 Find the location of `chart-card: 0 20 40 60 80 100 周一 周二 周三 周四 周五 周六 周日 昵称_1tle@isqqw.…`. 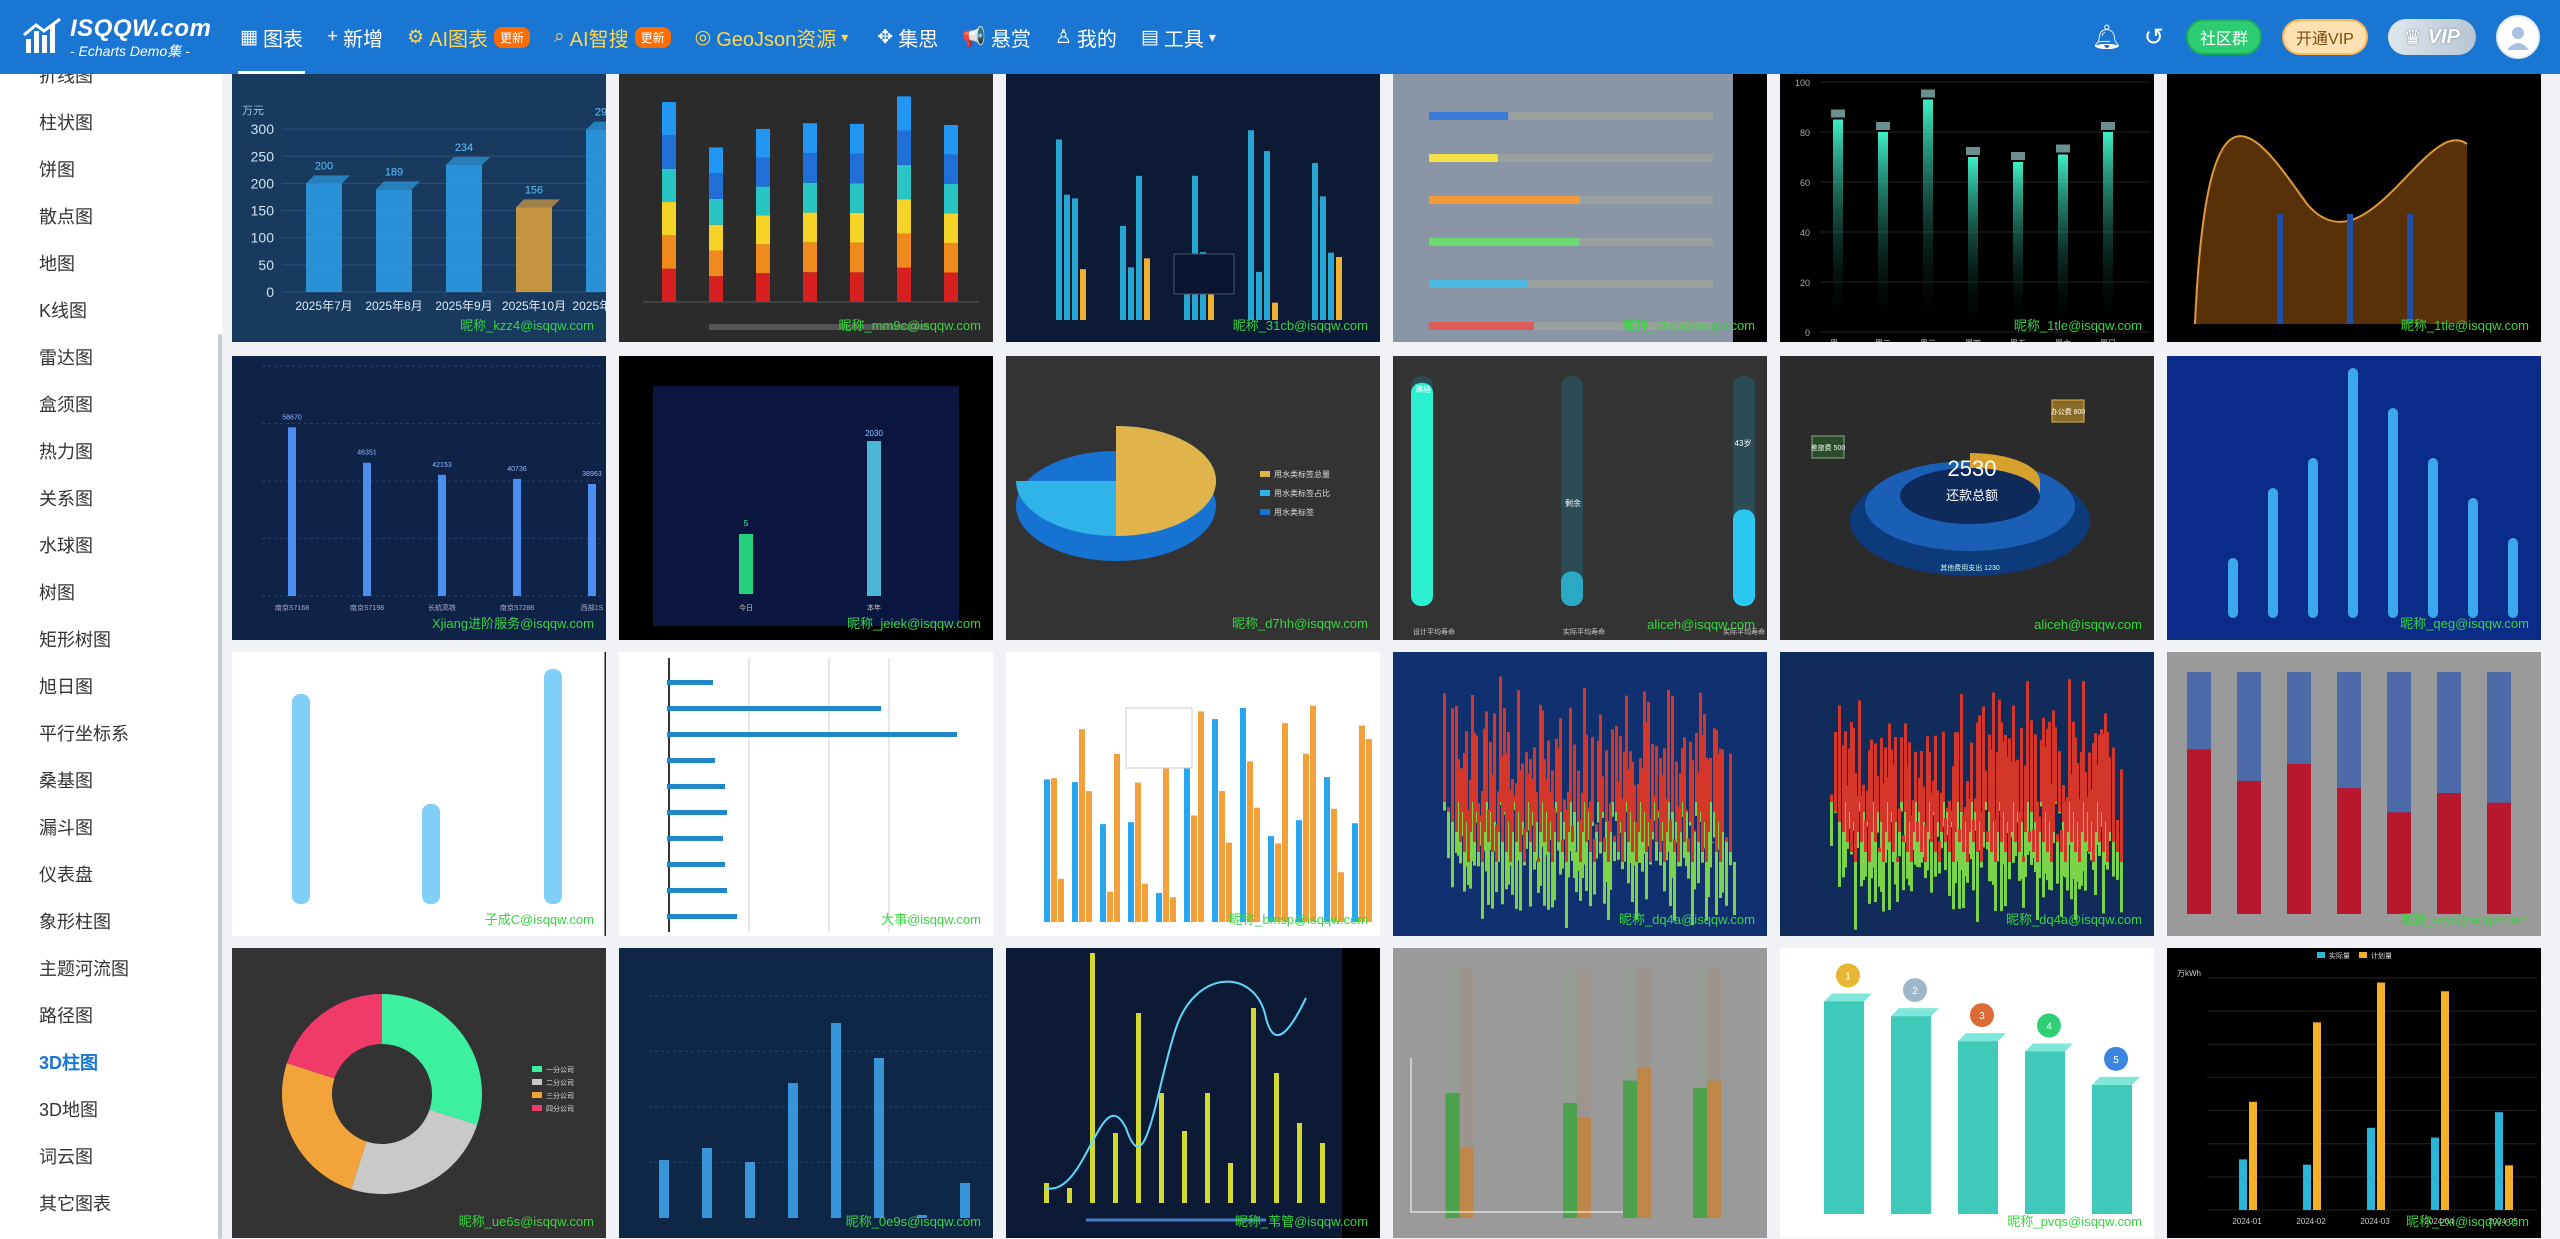

chart-card: 0 20 40 60 80 100 周一 周二 周三 周四 周五 周六 周日 昵称_1tle@isqqw.… is located at coordinates (1967, 208).